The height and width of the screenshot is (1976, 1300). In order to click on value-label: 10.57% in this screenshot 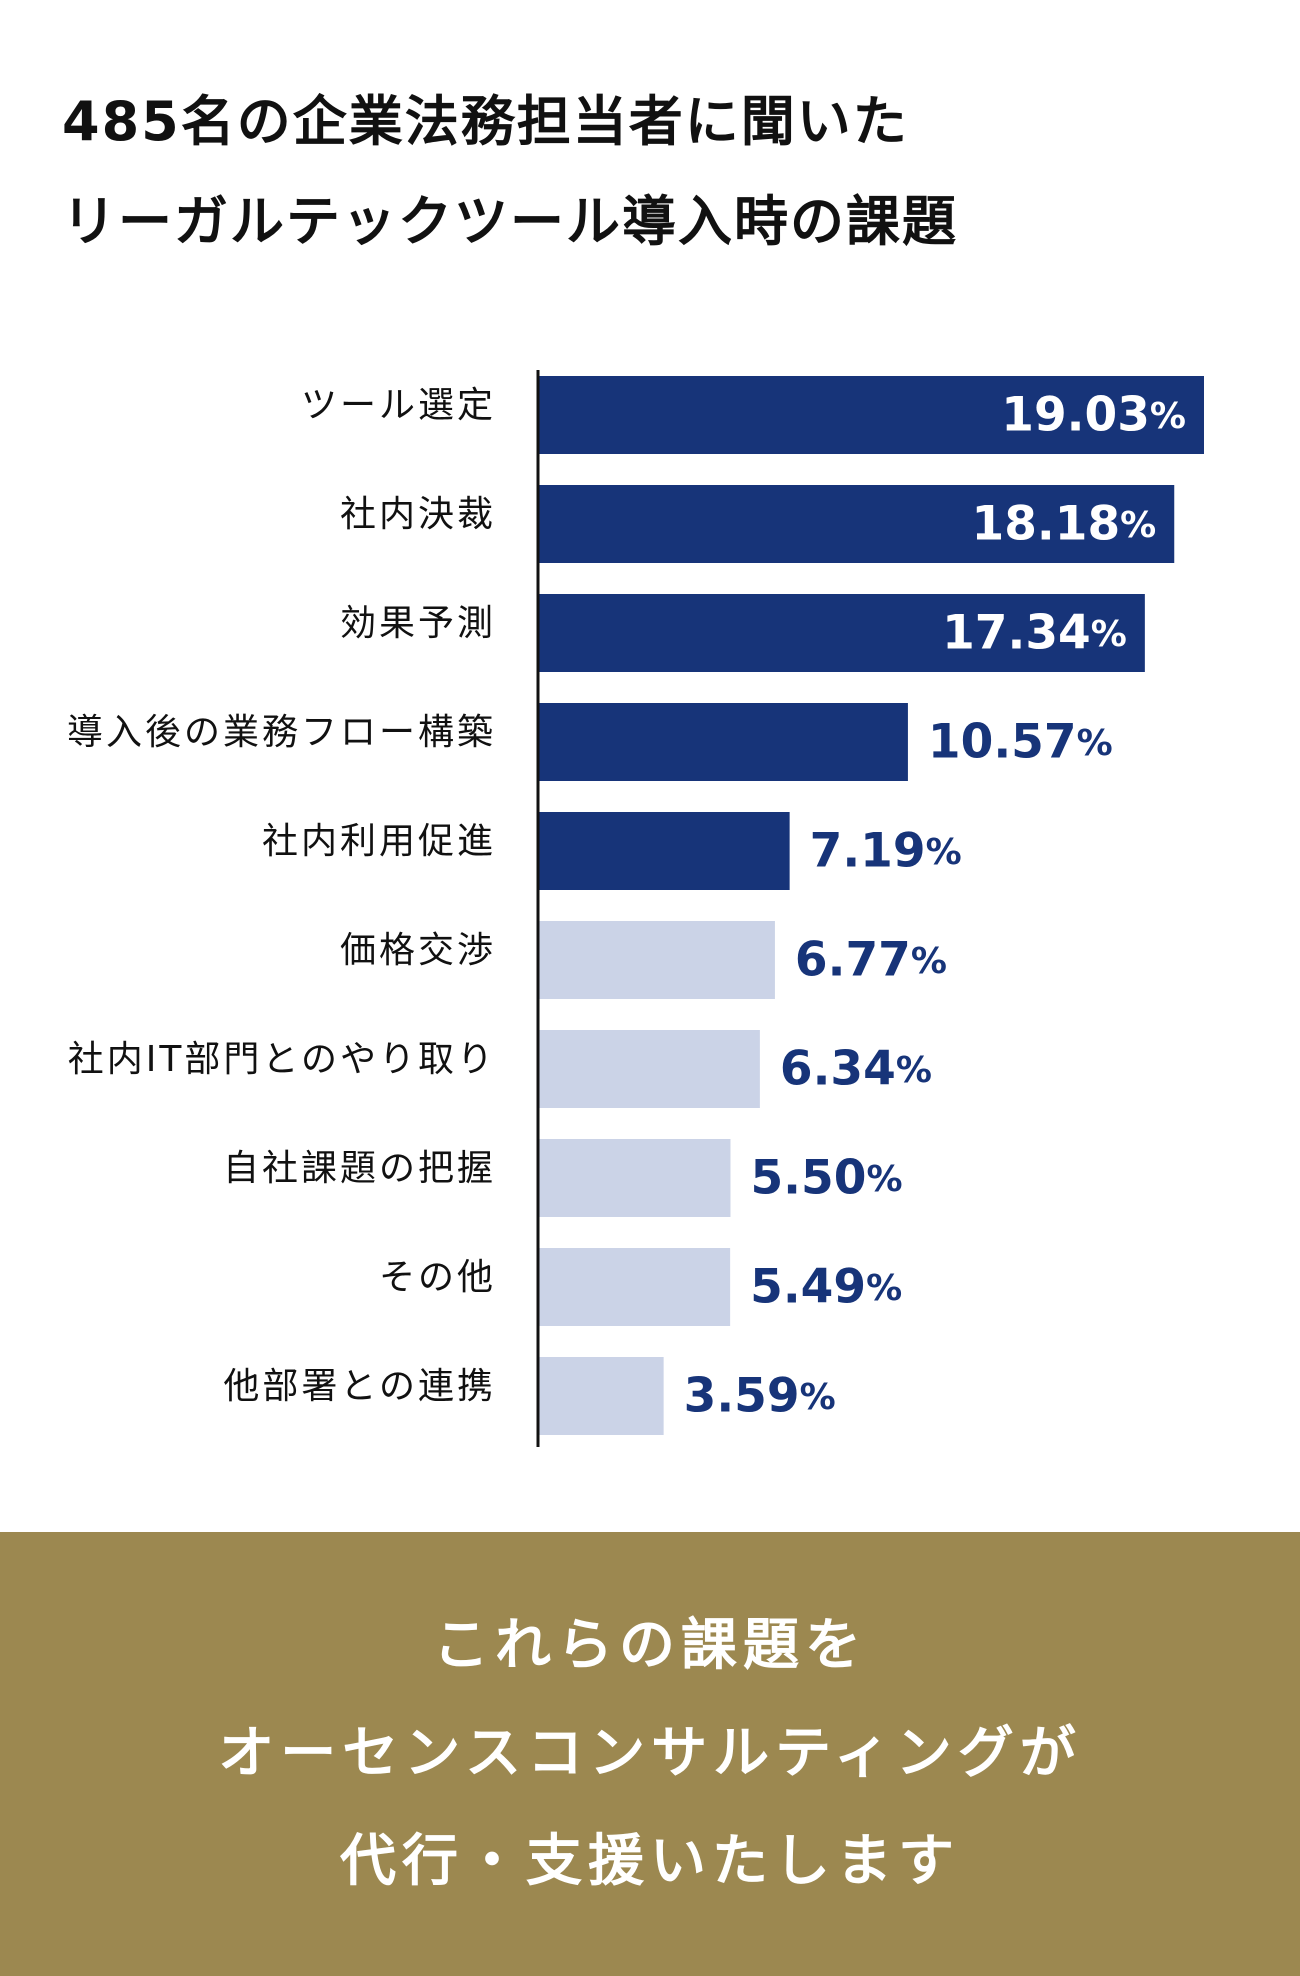, I will do `click(1020, 742)`.